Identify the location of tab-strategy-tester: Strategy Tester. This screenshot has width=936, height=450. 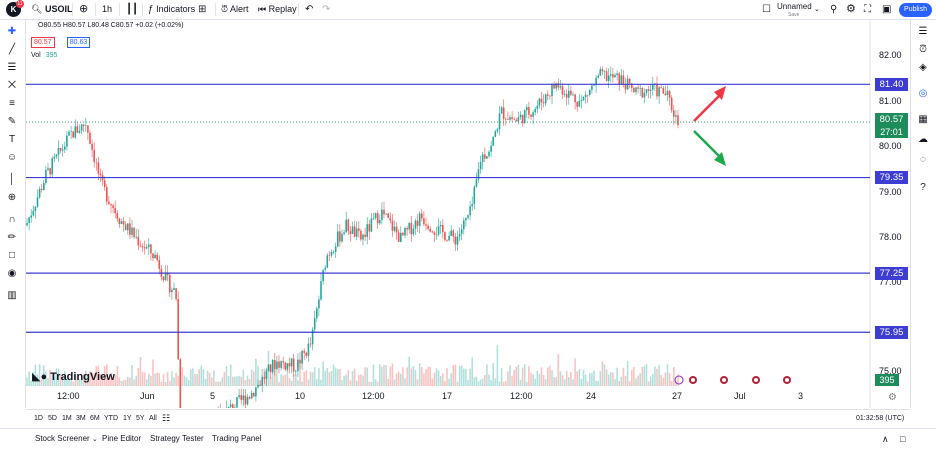
(177, 439).